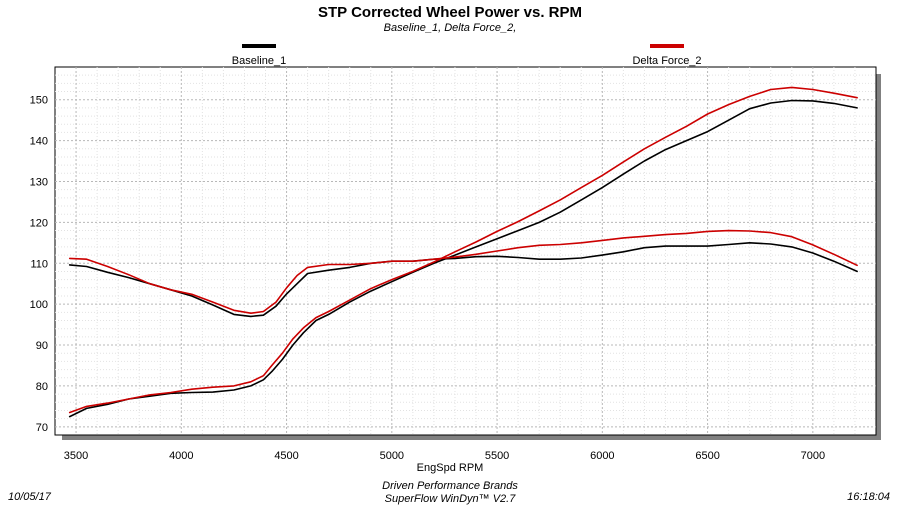  I want to click on y-tick-label: 110, so click(39, 264).